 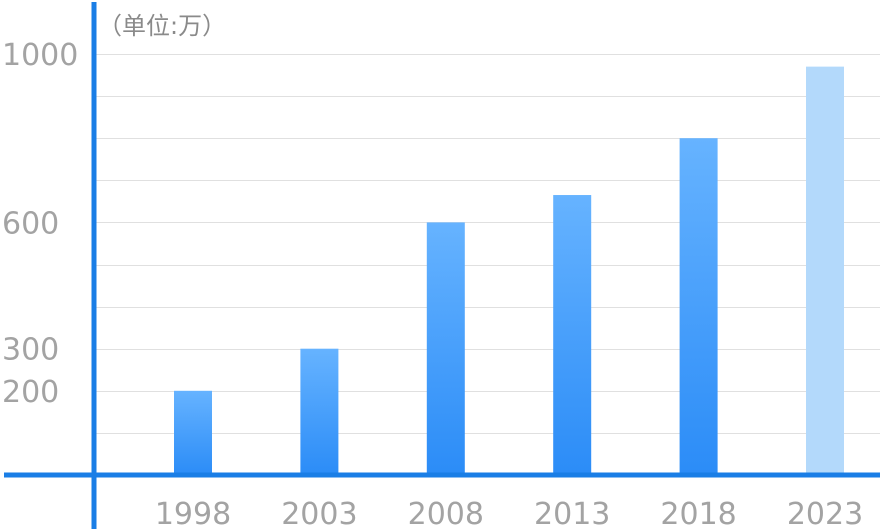 What do you see at coordinates (40, 55) in the screenshot?
I see `y-tick-label: 1000` at bounding box center [40, 55].